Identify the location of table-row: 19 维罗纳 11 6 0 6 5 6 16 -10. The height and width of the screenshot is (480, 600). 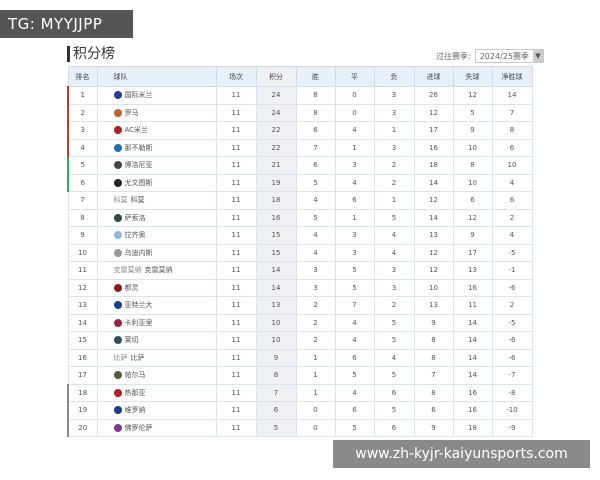
(300, 410).